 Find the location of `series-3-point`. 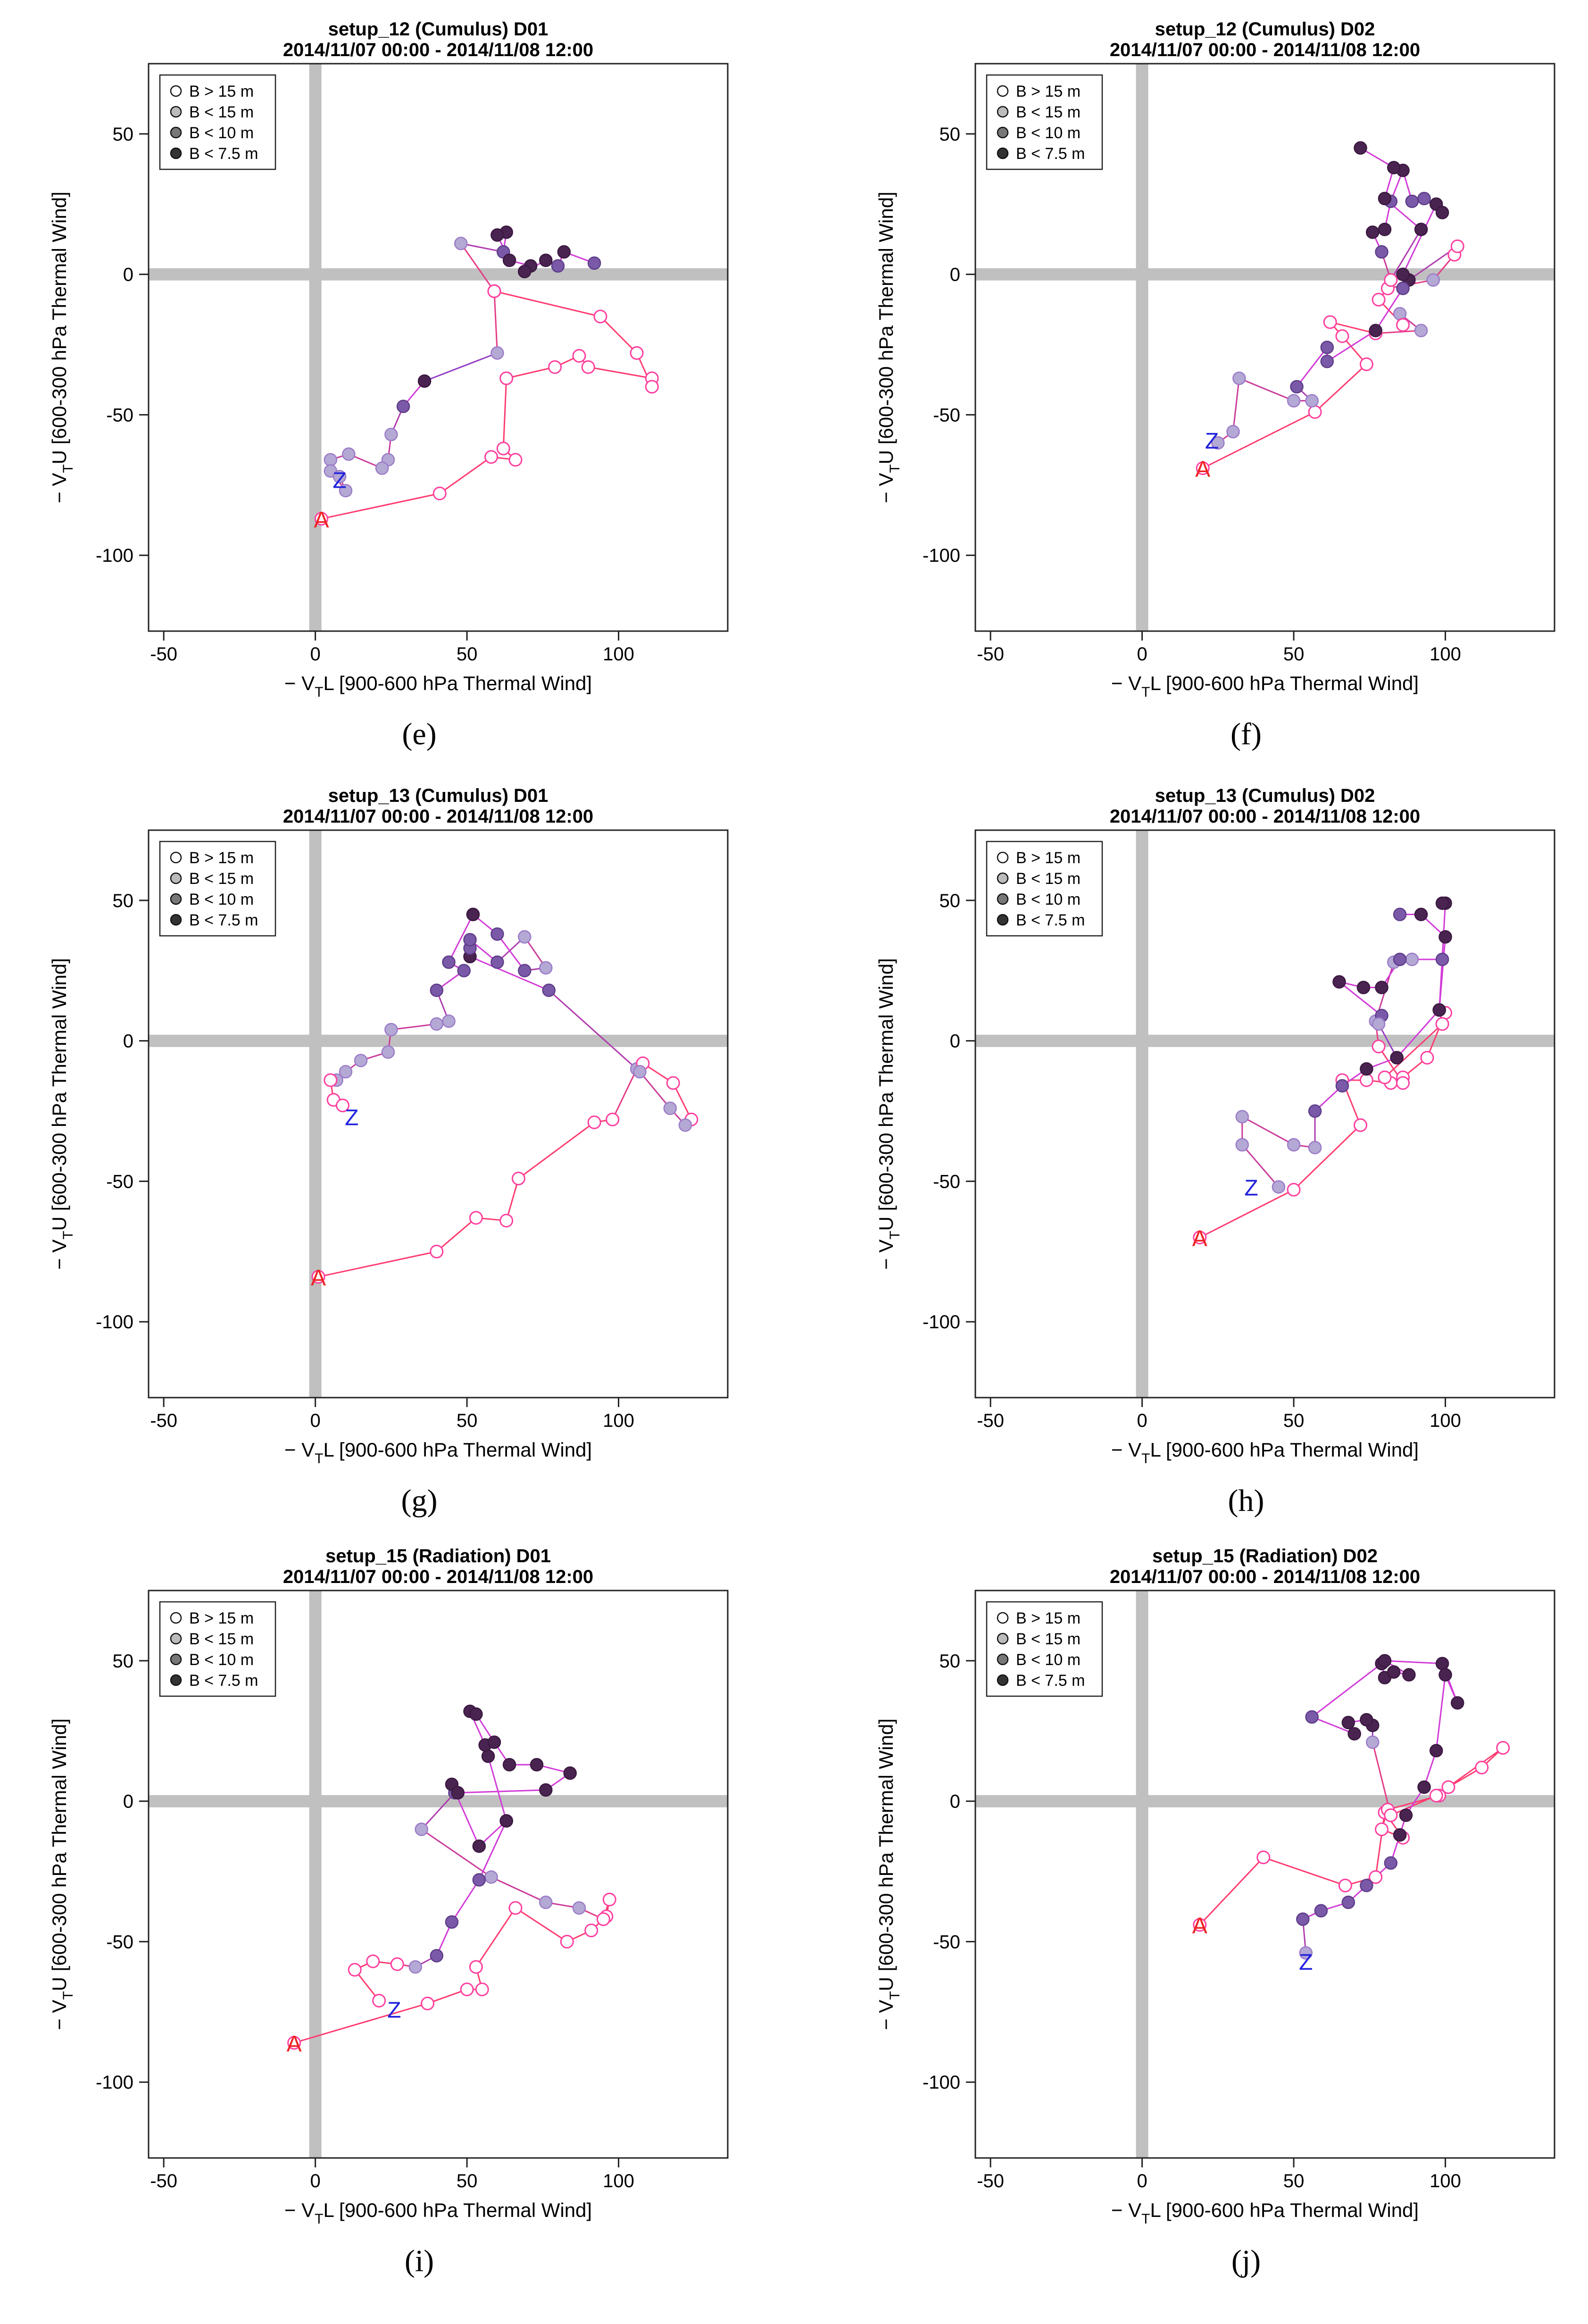

series-3-point is located at coordinates (1439, 1010).